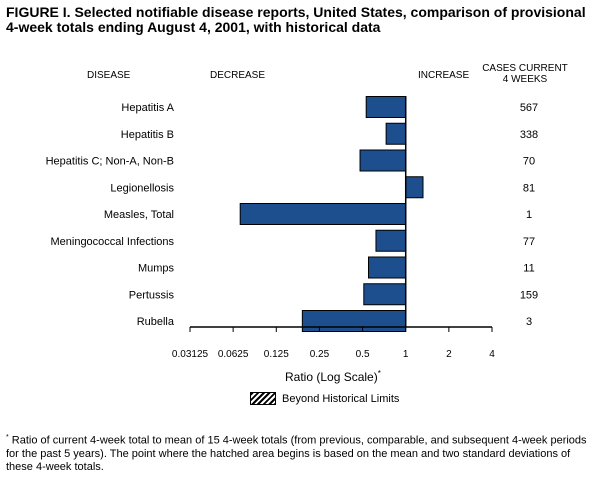 The width and height of the screenshot is (596, 483). Describe the element at coordinates (233, 354) in the screenshot. I see `x-tick-label: 0.0625` at that location.